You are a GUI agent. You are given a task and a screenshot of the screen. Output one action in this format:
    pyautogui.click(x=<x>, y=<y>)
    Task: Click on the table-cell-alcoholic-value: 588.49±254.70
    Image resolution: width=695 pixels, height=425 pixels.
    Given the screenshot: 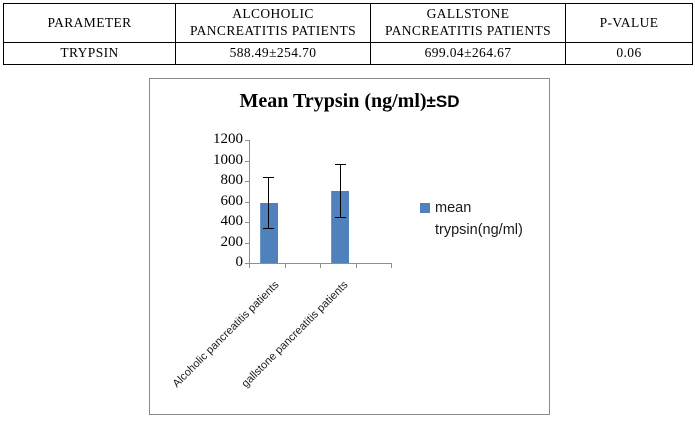 What is the action you would take?
    pyautogui.click(x=273, y=53)
    